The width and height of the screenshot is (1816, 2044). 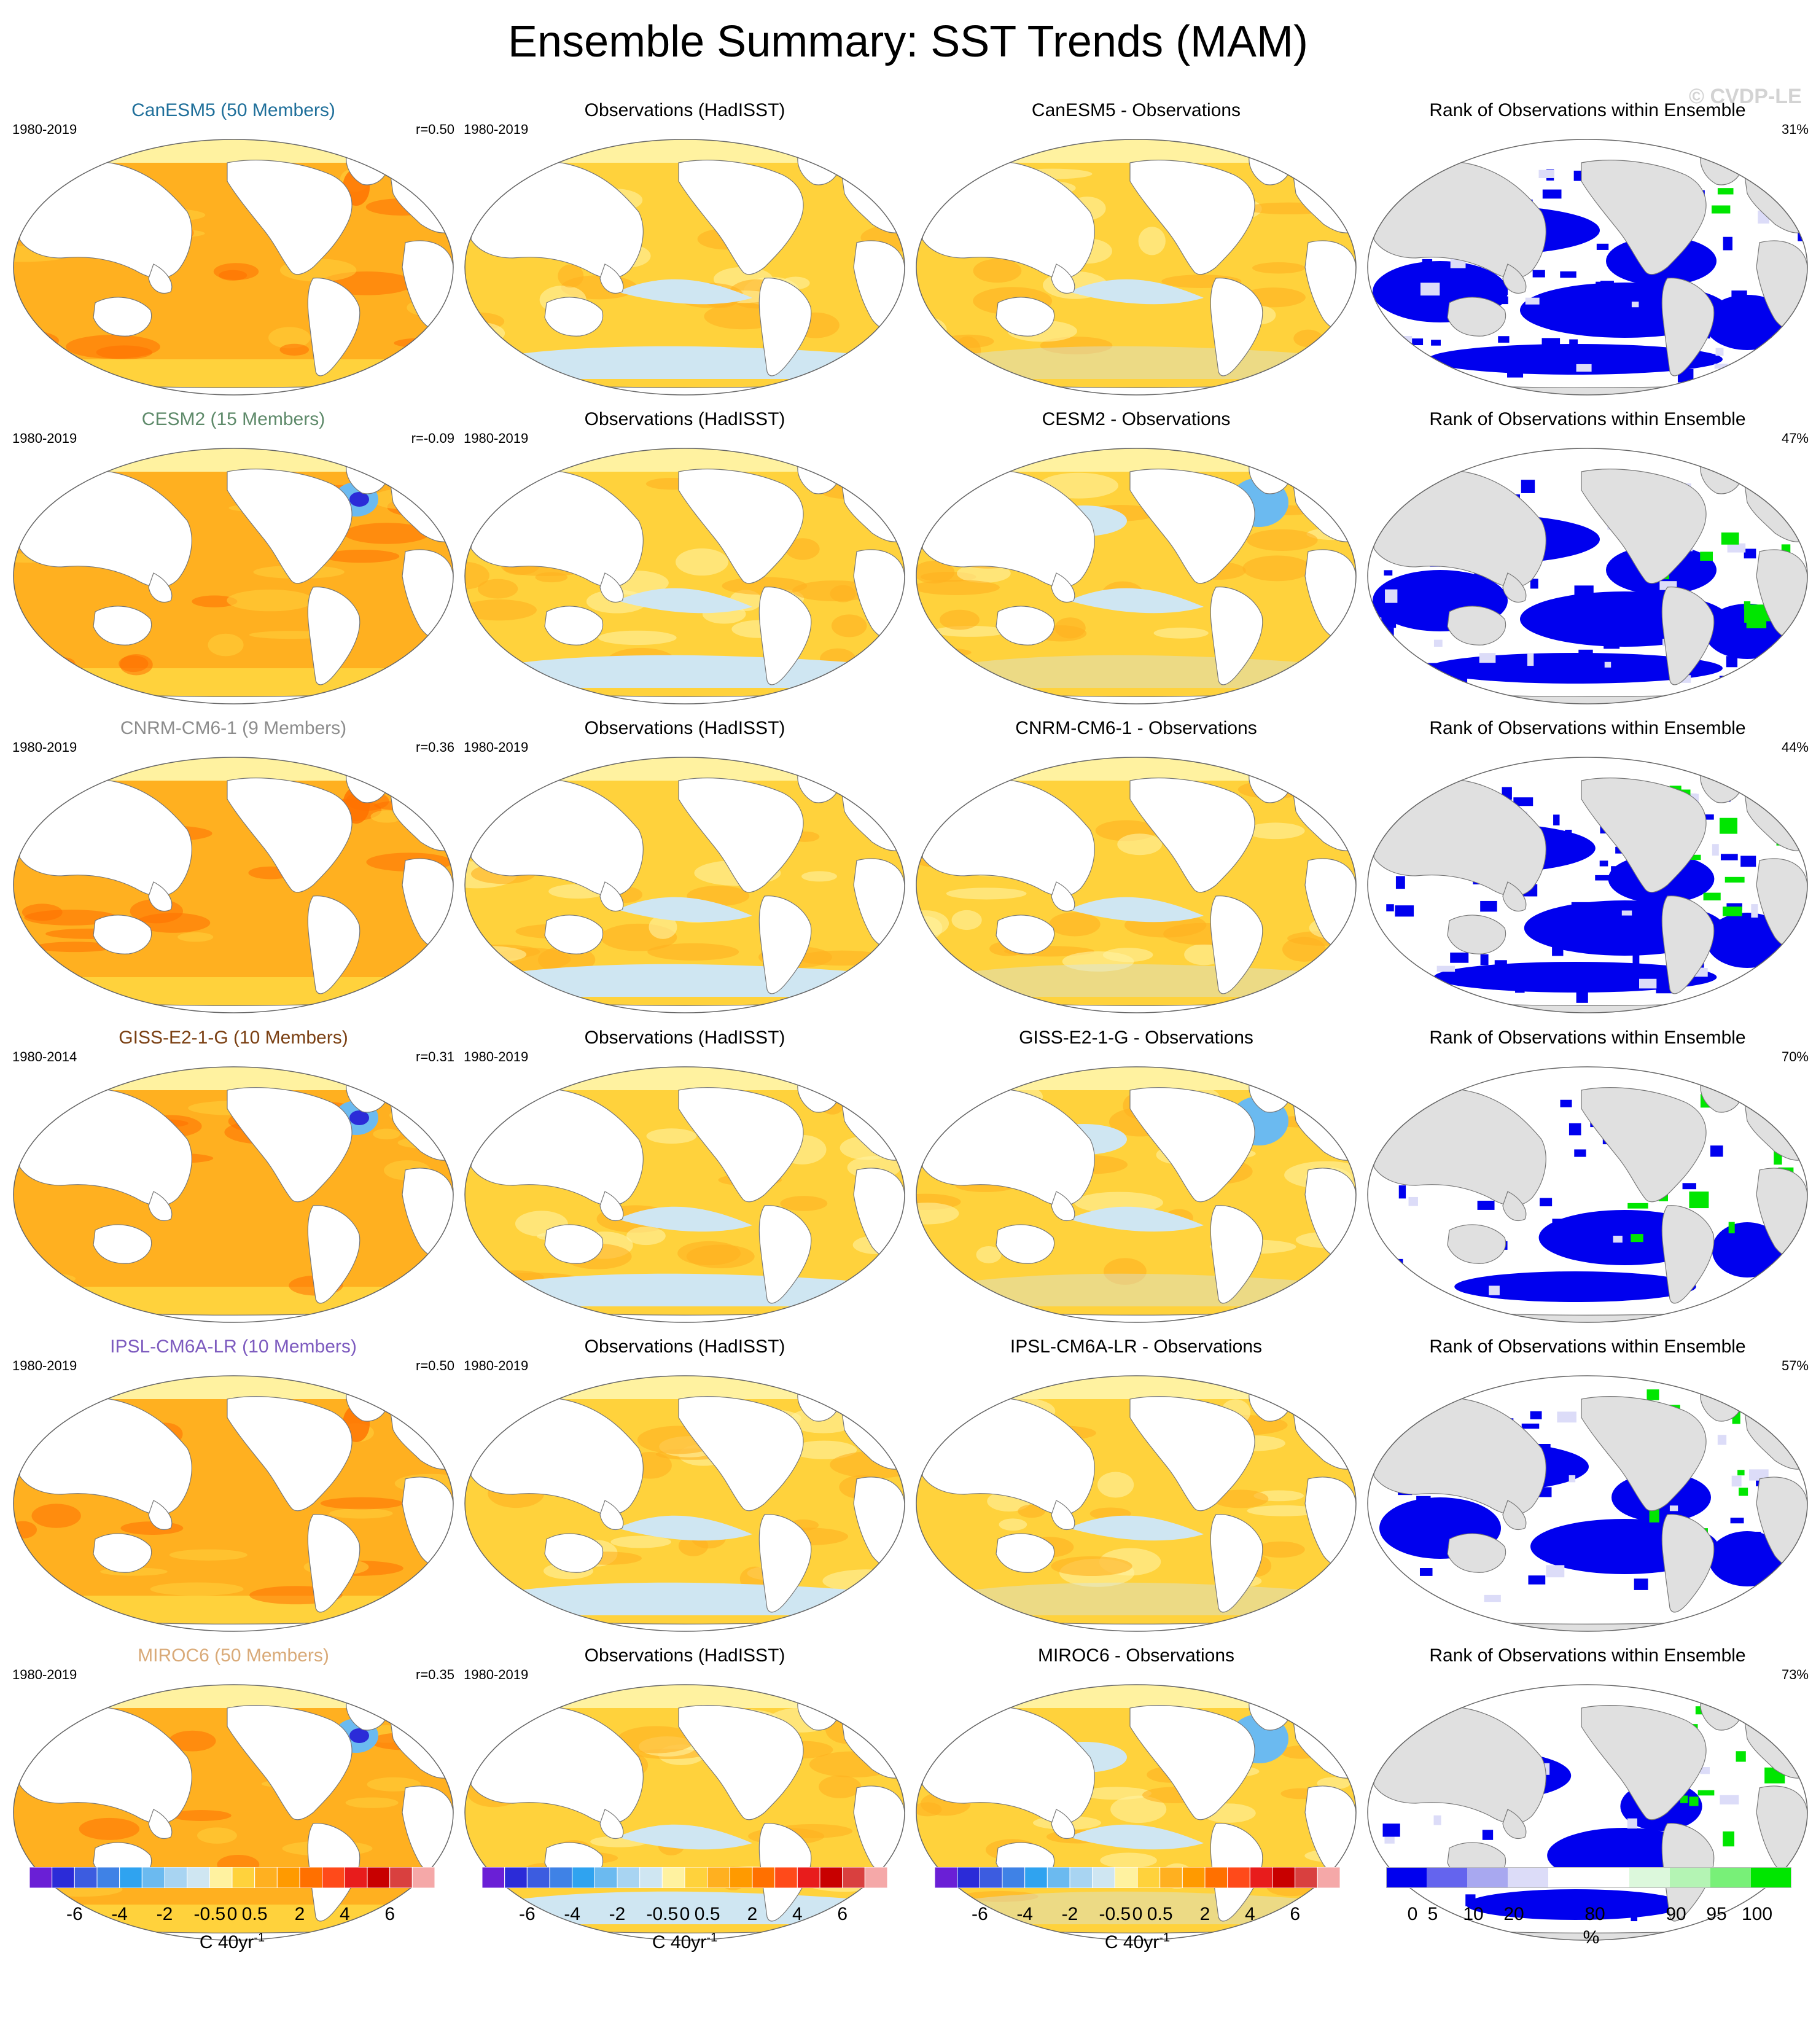 I want to click on panel-miroc6-obs: Observations (HadISST) 1980-2019, so click(x=685, y=1797).